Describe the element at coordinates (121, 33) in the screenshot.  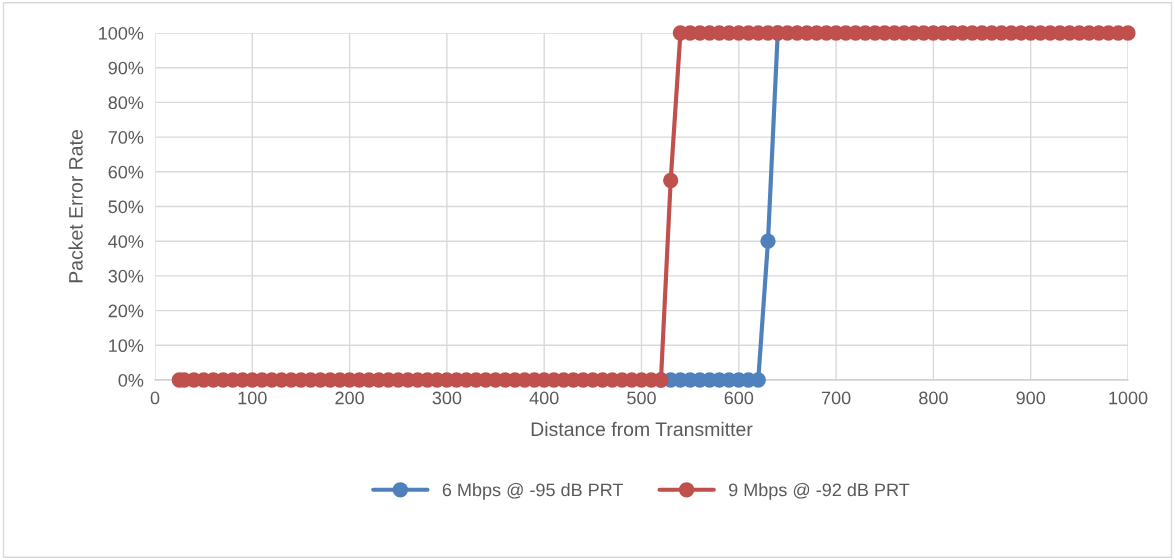
I see `y-tick-label: 100%` at that location.